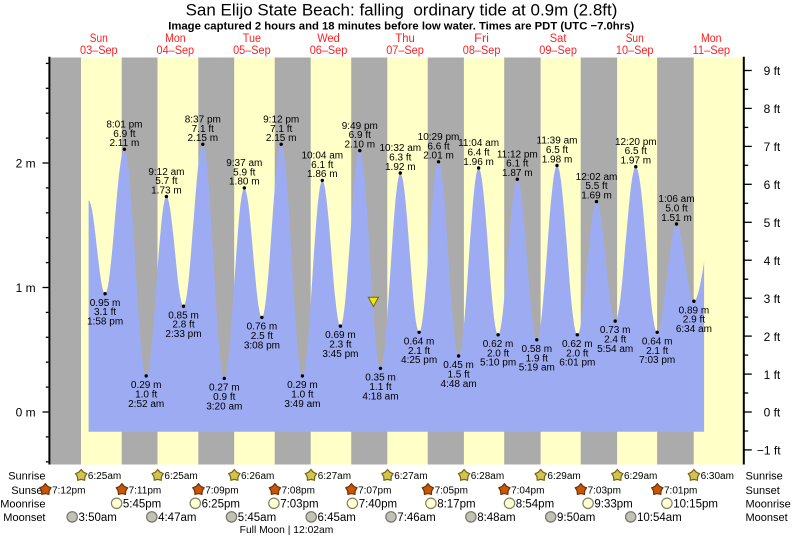 Image resolution: width=793 pixels, height=539 pixels. What do you see at coordinates (613, 505) in the screenshot?
I see `svg-text: 9:33pm` at bounding box center [613, 505].